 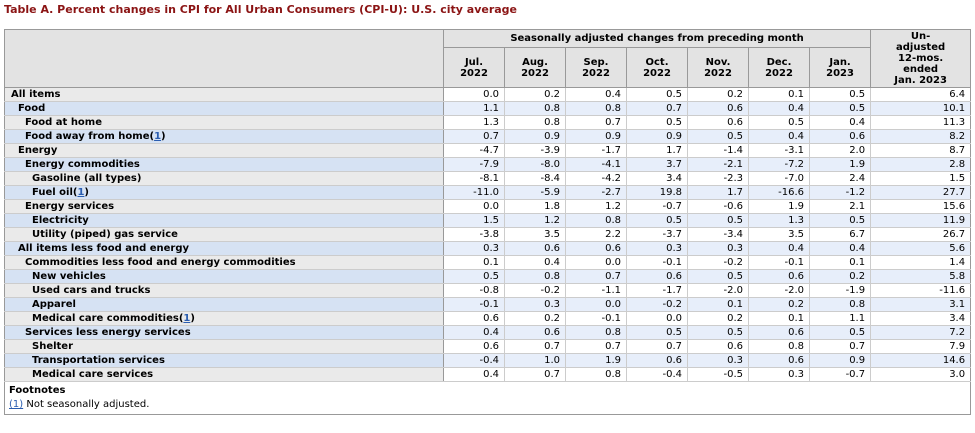 I want to click on data-cell: 11.9, so click(x=921, y=220).